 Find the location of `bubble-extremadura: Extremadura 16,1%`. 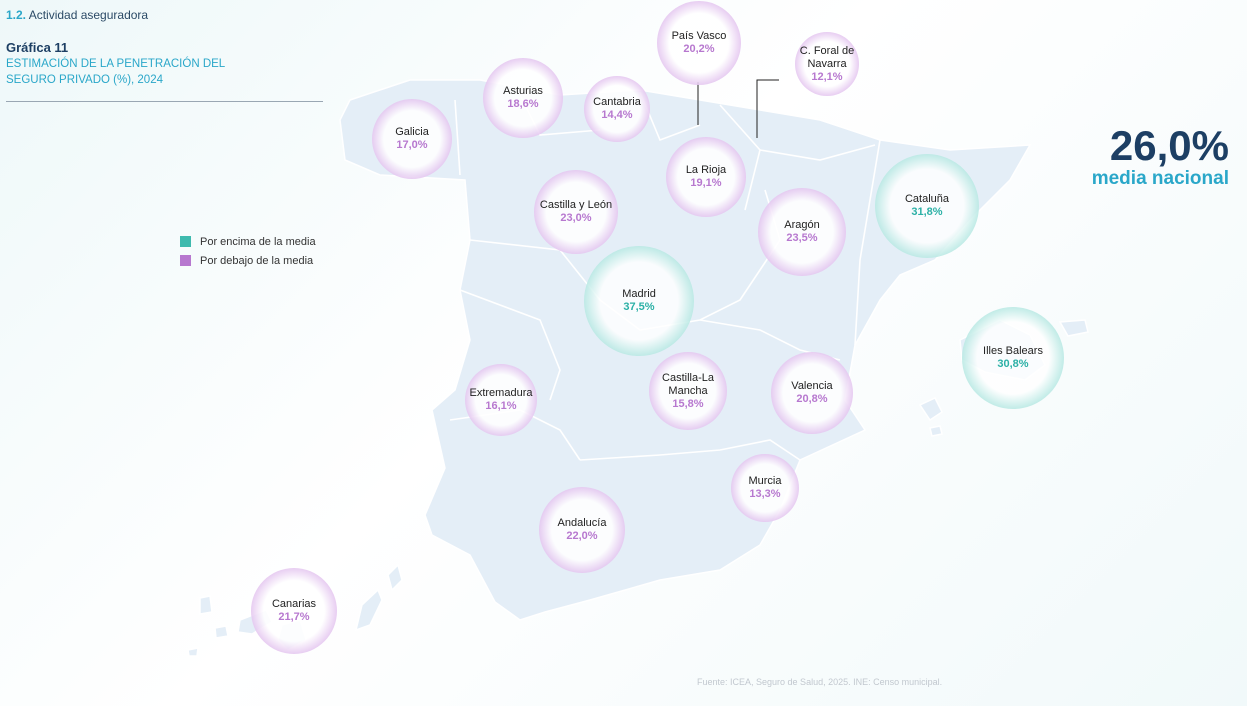

bubble-extremadura: Extremadura 16,1% is located at coordinates (501, 400).